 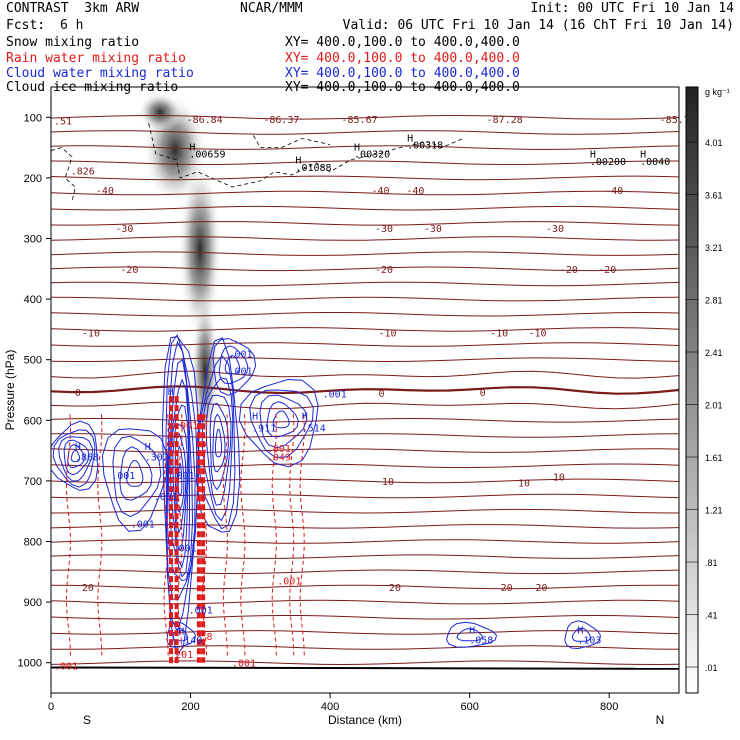 I want to click on temperature-label: -86.84, so click(x=205, y=120).